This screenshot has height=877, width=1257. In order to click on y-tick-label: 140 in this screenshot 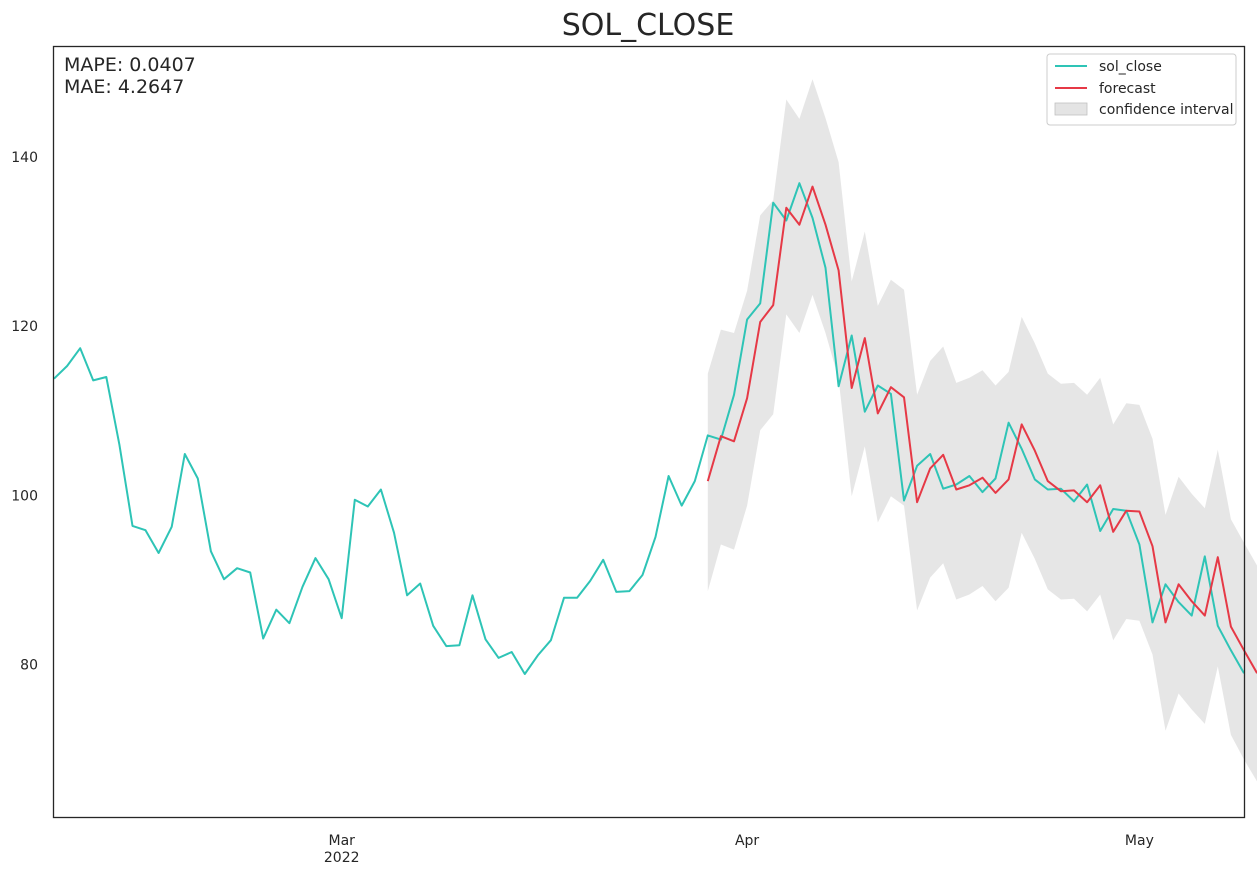, I will do `click(24, 158)`.